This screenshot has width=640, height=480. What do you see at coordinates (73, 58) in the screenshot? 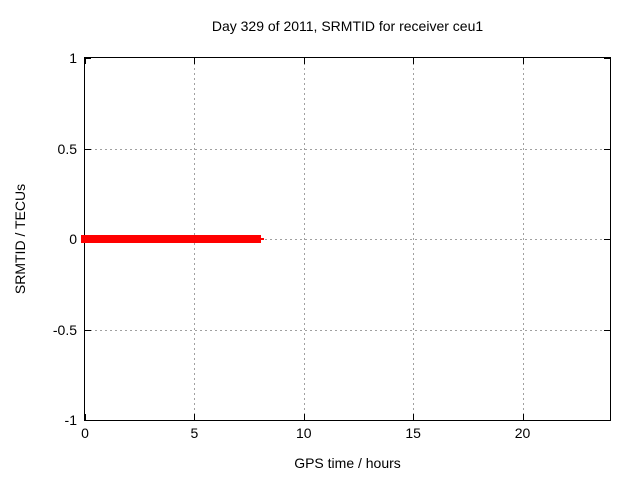
I see `y-tick-label: 1` at bounding box center [73, 58].